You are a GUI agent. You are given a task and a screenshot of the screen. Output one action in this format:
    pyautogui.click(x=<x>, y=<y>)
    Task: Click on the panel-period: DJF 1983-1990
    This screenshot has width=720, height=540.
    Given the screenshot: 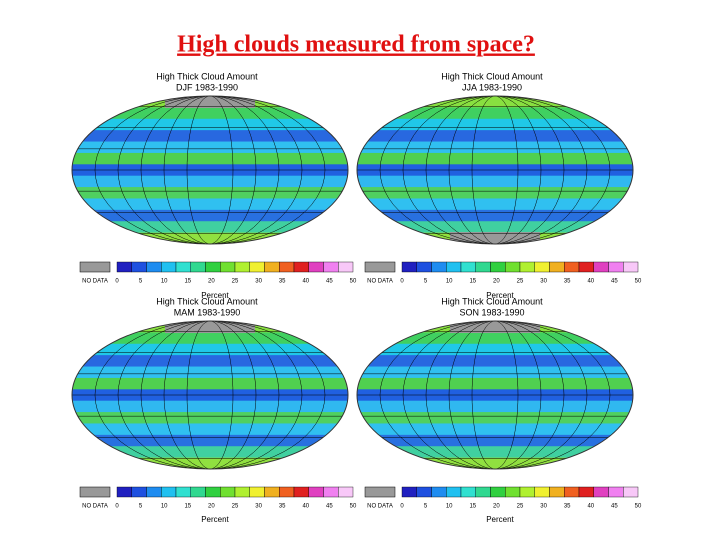 What is the action you would take?
    pyautogui.click(x=207, y=87)
    